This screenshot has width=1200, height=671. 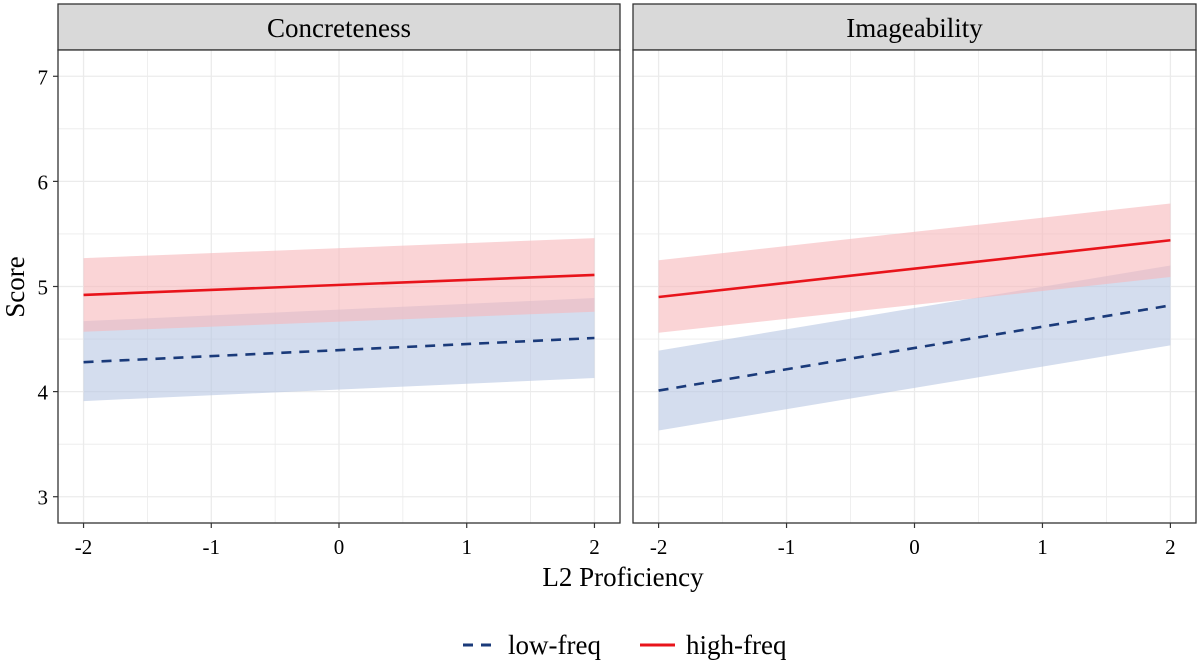 What do you see at coordinates (15, 286) in the screenshot?
I see `y-axis-title: Score` at bounding box center [15, 286].